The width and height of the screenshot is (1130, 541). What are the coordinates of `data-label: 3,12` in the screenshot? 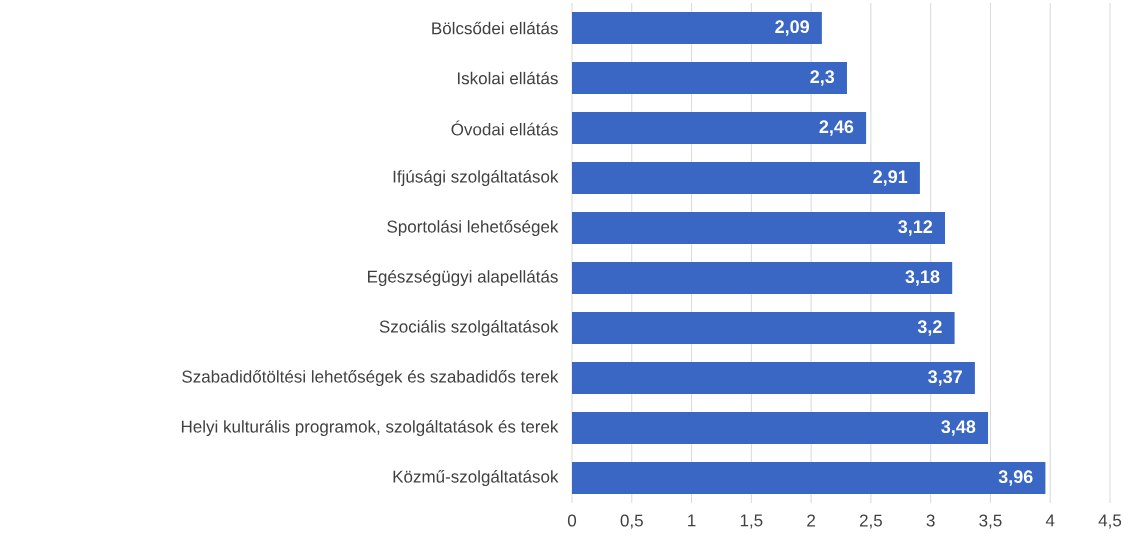 It's located at (915, 228).